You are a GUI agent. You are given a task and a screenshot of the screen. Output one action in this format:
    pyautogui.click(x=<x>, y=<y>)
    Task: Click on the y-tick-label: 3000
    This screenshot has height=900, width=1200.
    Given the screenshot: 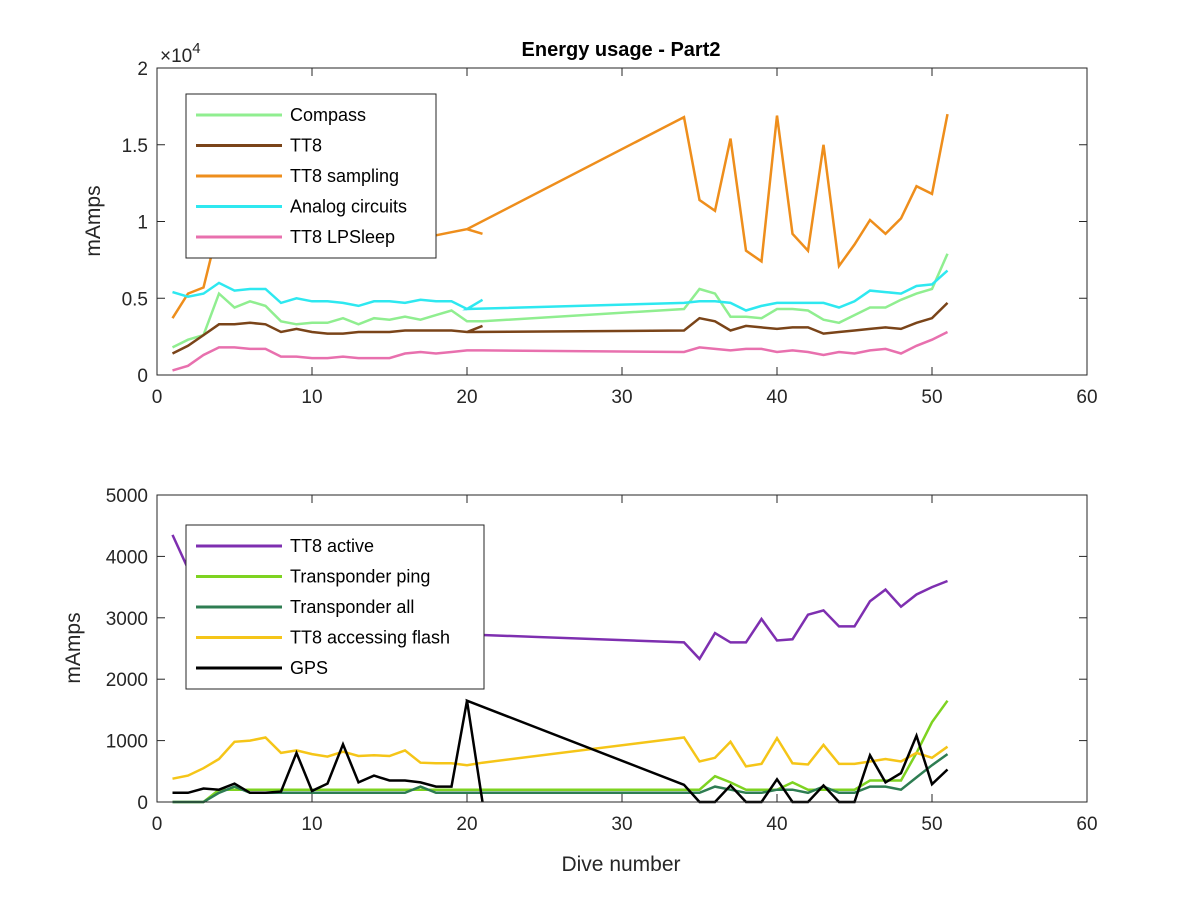 What is the action you would take?
    pyautogui.click(x=127, y=619)
    